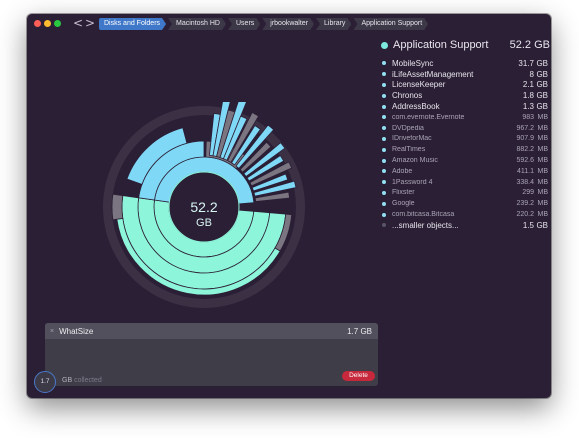  What do you see at coordinates (465, 139) in the screenshot?
I see `list-item: IDriveforMac 907.9 MB` at bounding box center [465, 139].